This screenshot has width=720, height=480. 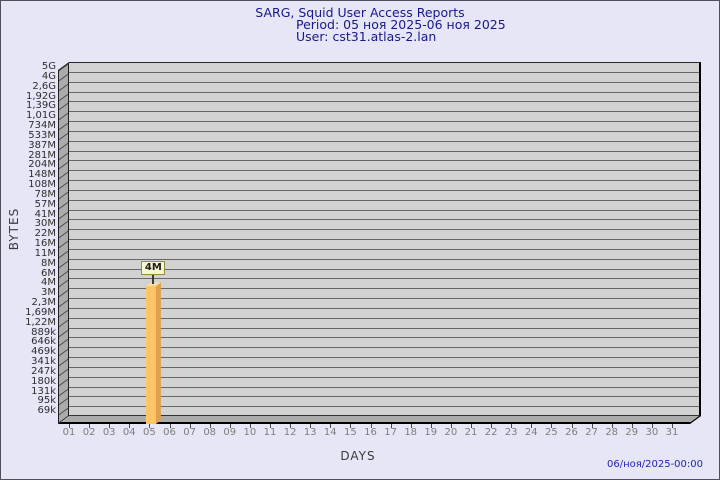 What do you see at coordinates (40, 96) in the screenshot?
I see `y-tick-label: 1,92G` at bounding box center [40, 96].